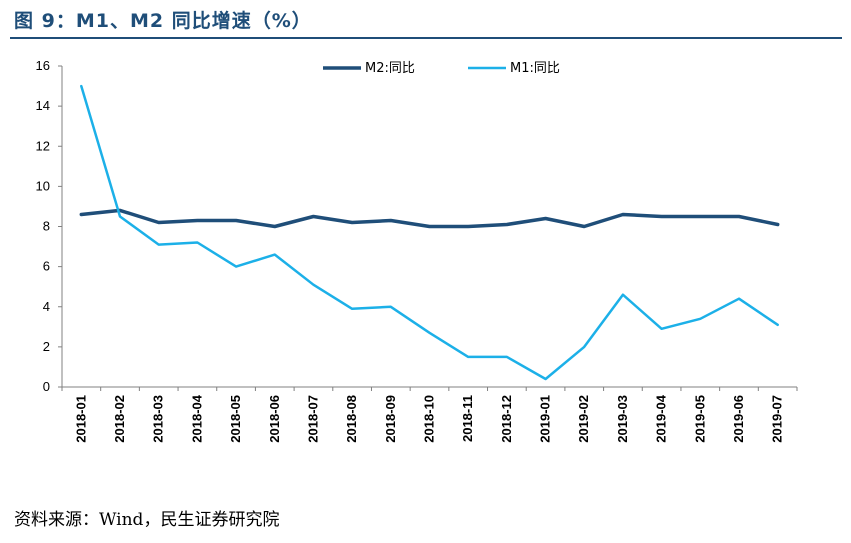  What do you see at coordinates (622, 419) in the screenshot?
I see `x-tick-label: 2019-03` at bounding box center [622, 419].